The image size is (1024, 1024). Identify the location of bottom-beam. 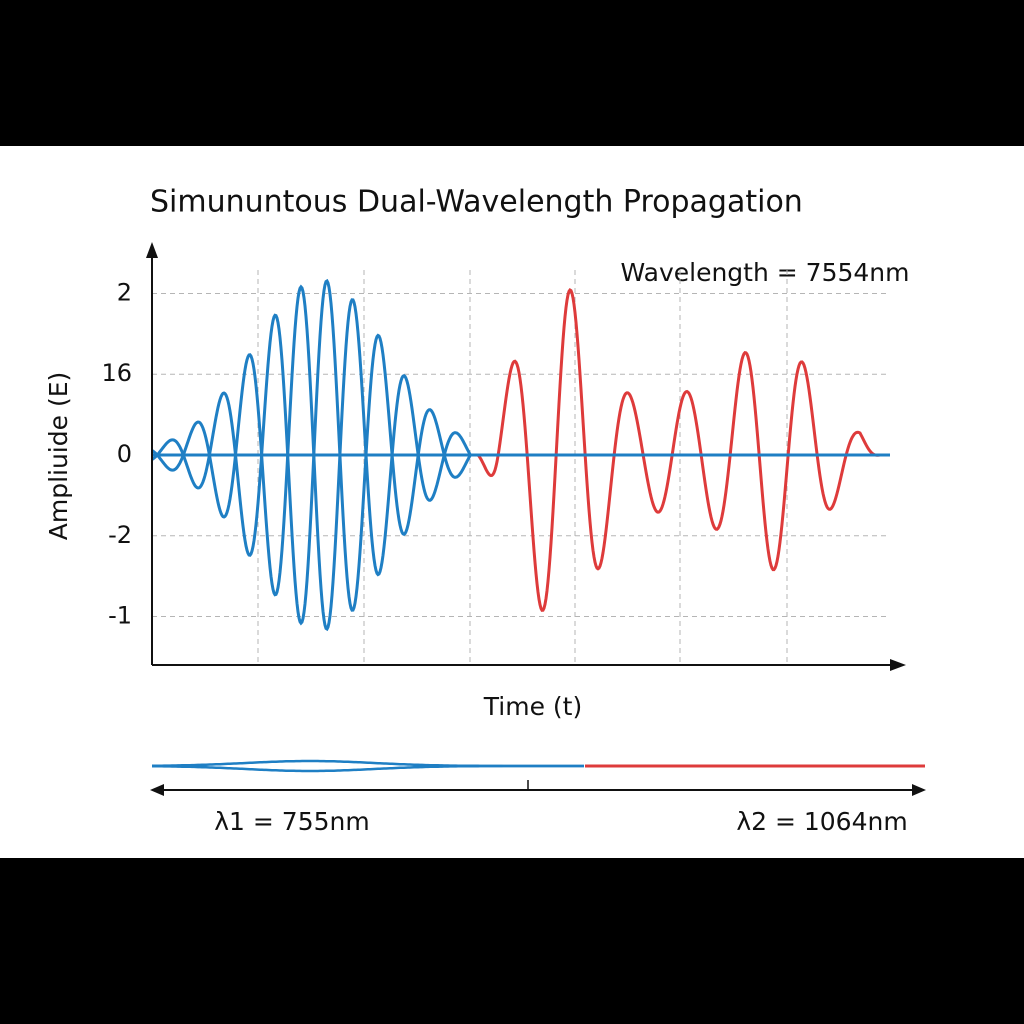
(538, 766).